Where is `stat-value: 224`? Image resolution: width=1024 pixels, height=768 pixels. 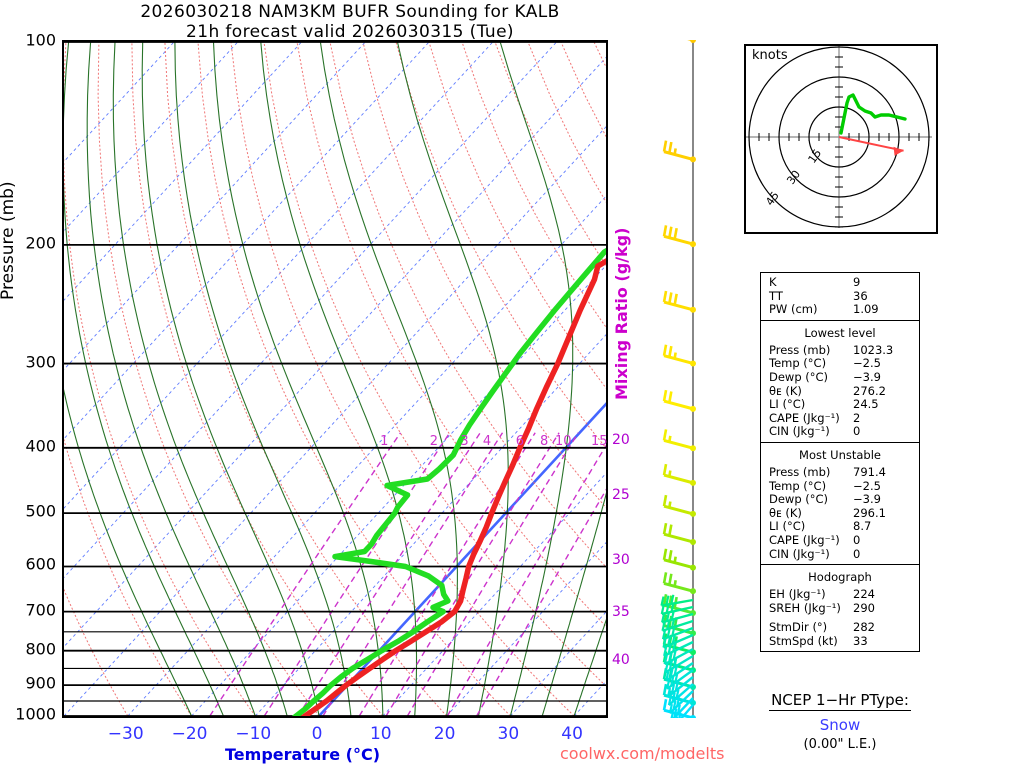
stat-value: 224 is located at coordinates (864, 594).